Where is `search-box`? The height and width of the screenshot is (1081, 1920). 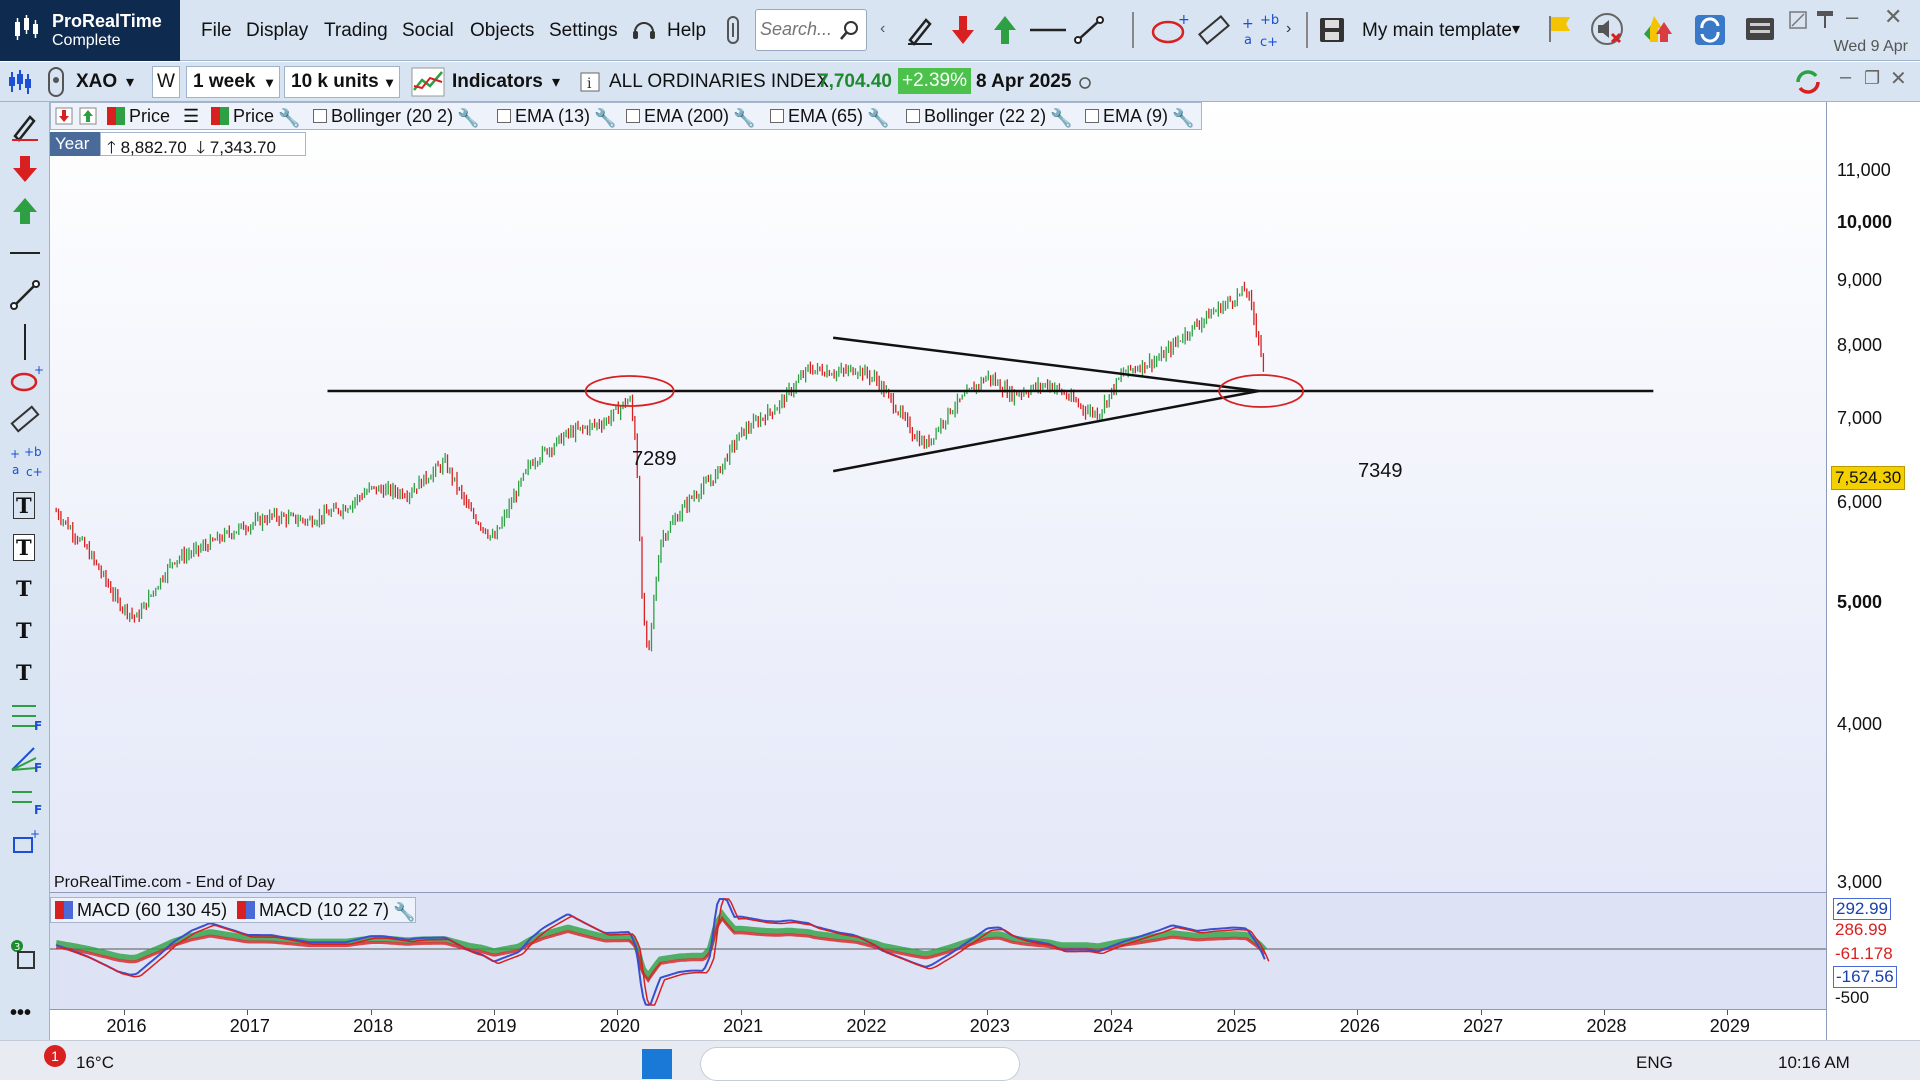
search-box is located at coordinates (811, 30).